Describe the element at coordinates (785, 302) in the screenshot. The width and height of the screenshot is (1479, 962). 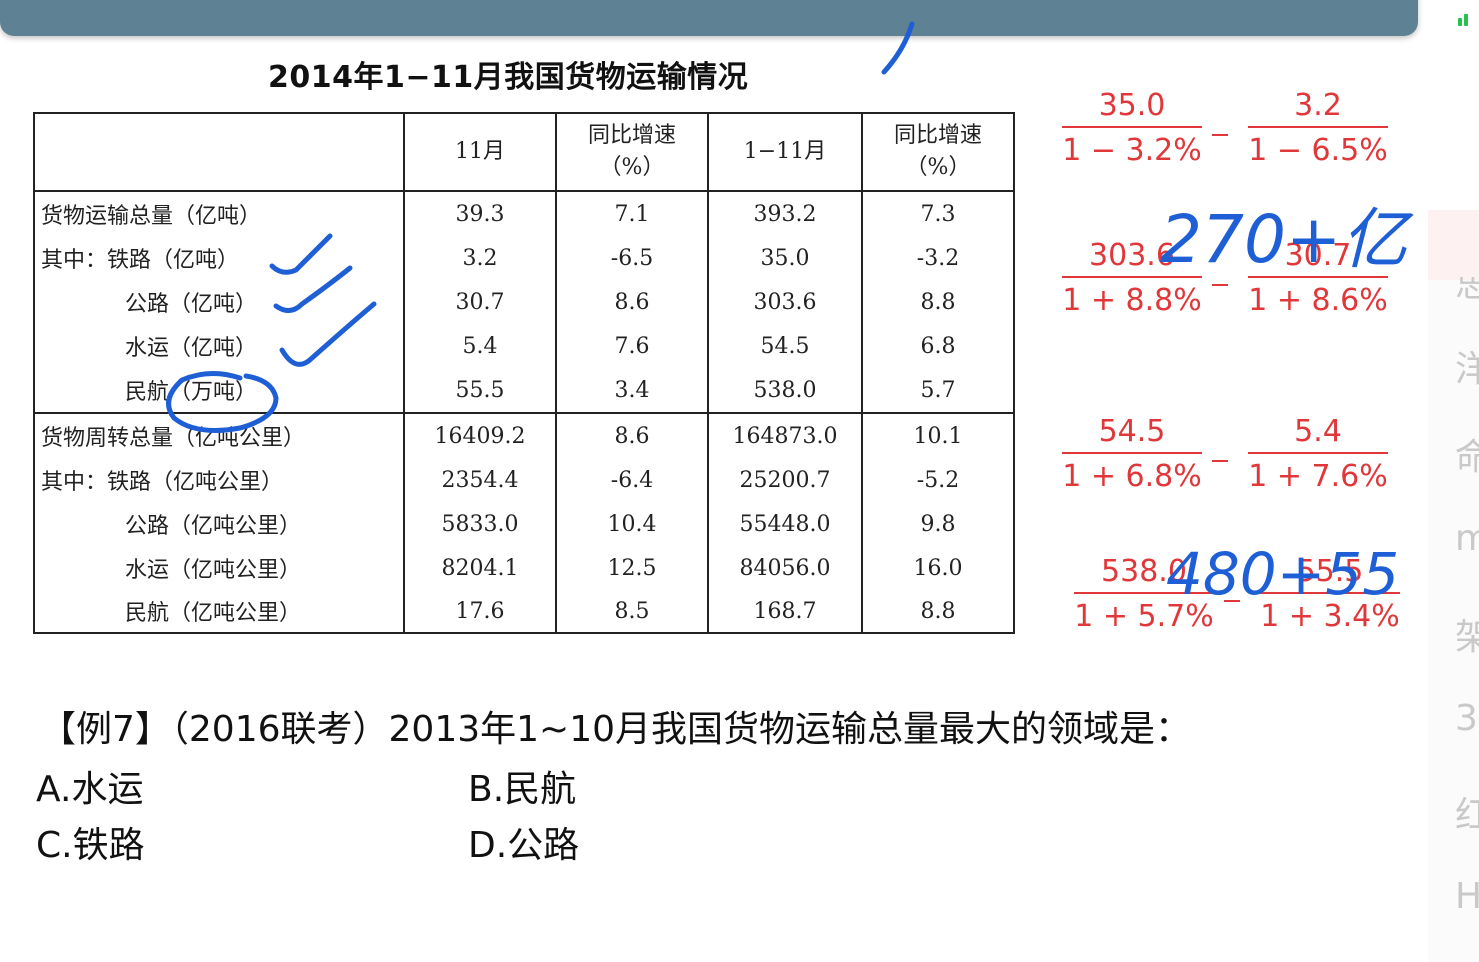
I see `table-cell: 303.6` at that location.